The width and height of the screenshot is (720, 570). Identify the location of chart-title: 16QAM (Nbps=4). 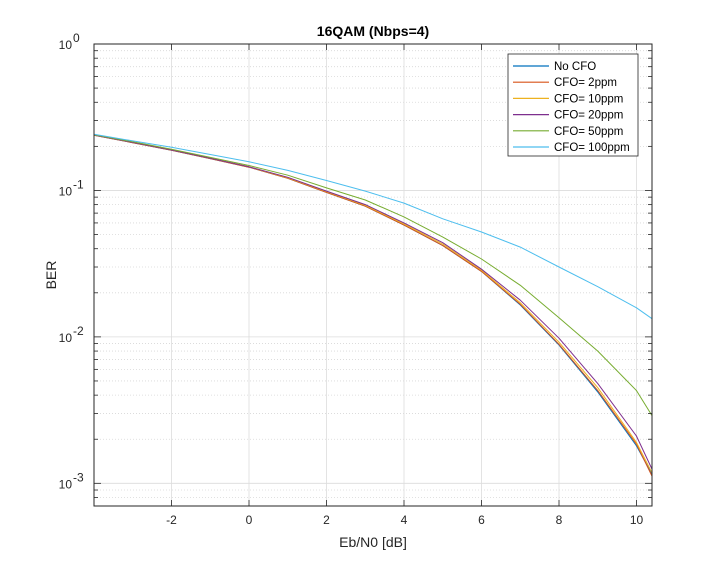
(373, 31).